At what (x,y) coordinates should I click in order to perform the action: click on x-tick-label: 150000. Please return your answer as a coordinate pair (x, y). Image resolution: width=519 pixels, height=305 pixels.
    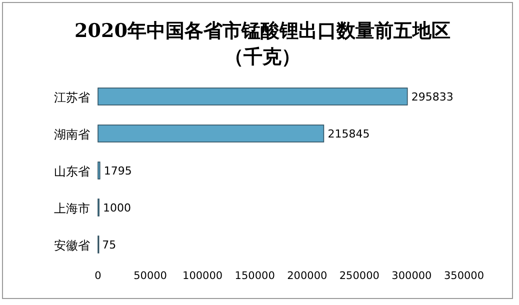
    Looking at the image, I should click on (254, 276).